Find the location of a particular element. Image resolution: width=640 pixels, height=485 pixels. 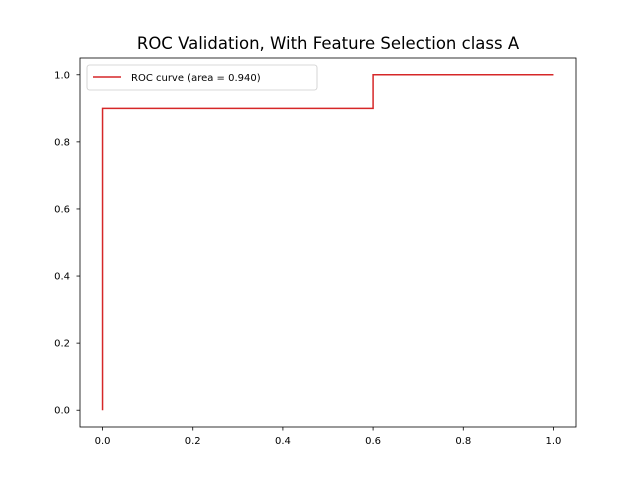

y-tick-label: 0.4 is located at coordinates (62, 277).